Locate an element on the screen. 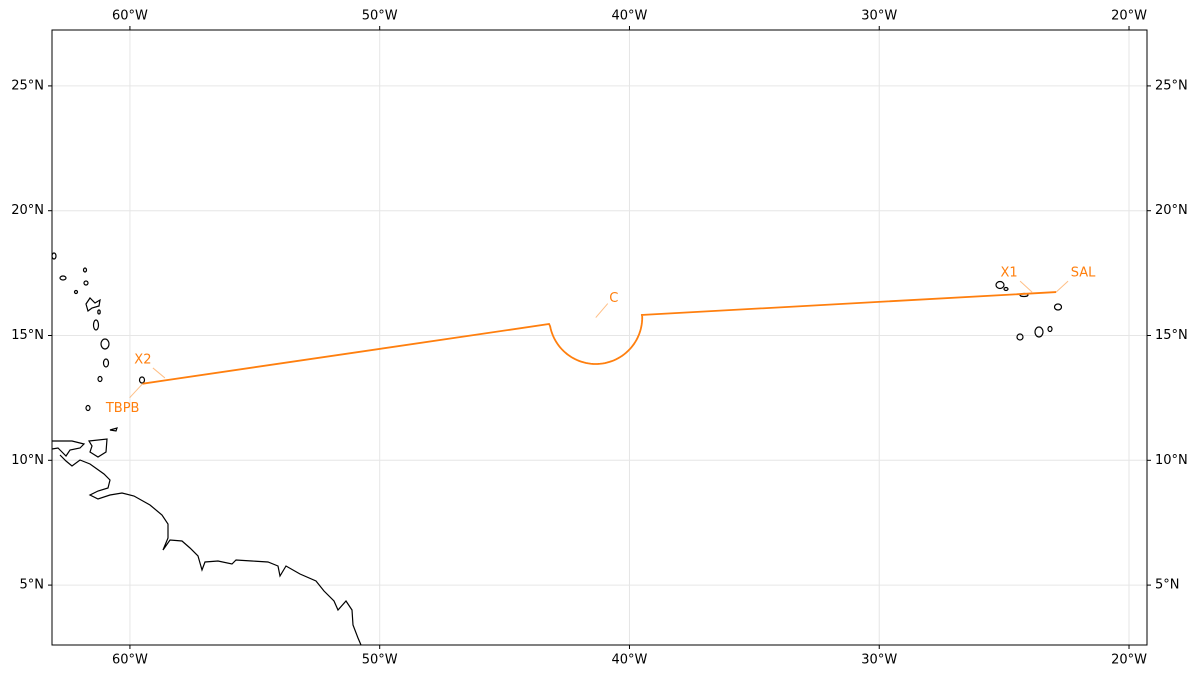 The width and height of the screenshot is (1199, 681). flight-track is located at coordinates (599, 338).